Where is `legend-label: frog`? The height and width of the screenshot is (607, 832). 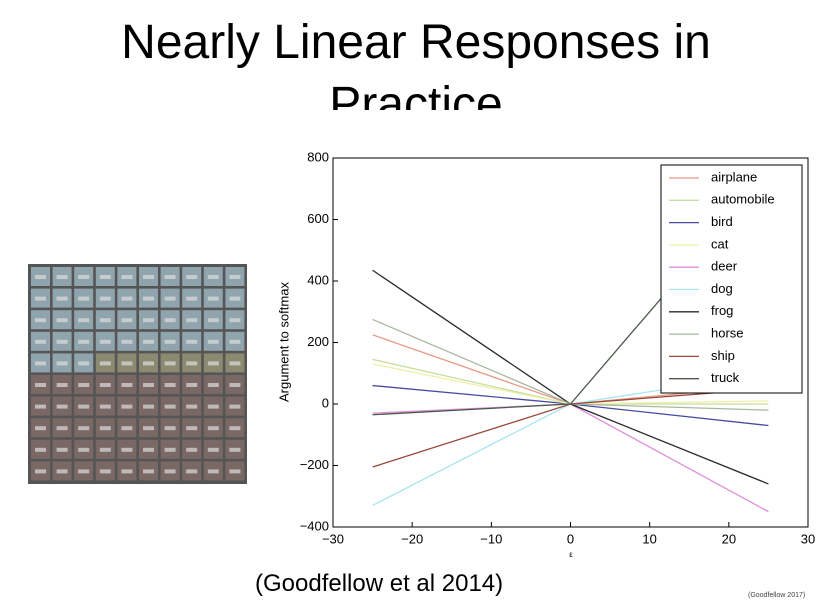
legend-label: frog is located at coordinates (722, 310).